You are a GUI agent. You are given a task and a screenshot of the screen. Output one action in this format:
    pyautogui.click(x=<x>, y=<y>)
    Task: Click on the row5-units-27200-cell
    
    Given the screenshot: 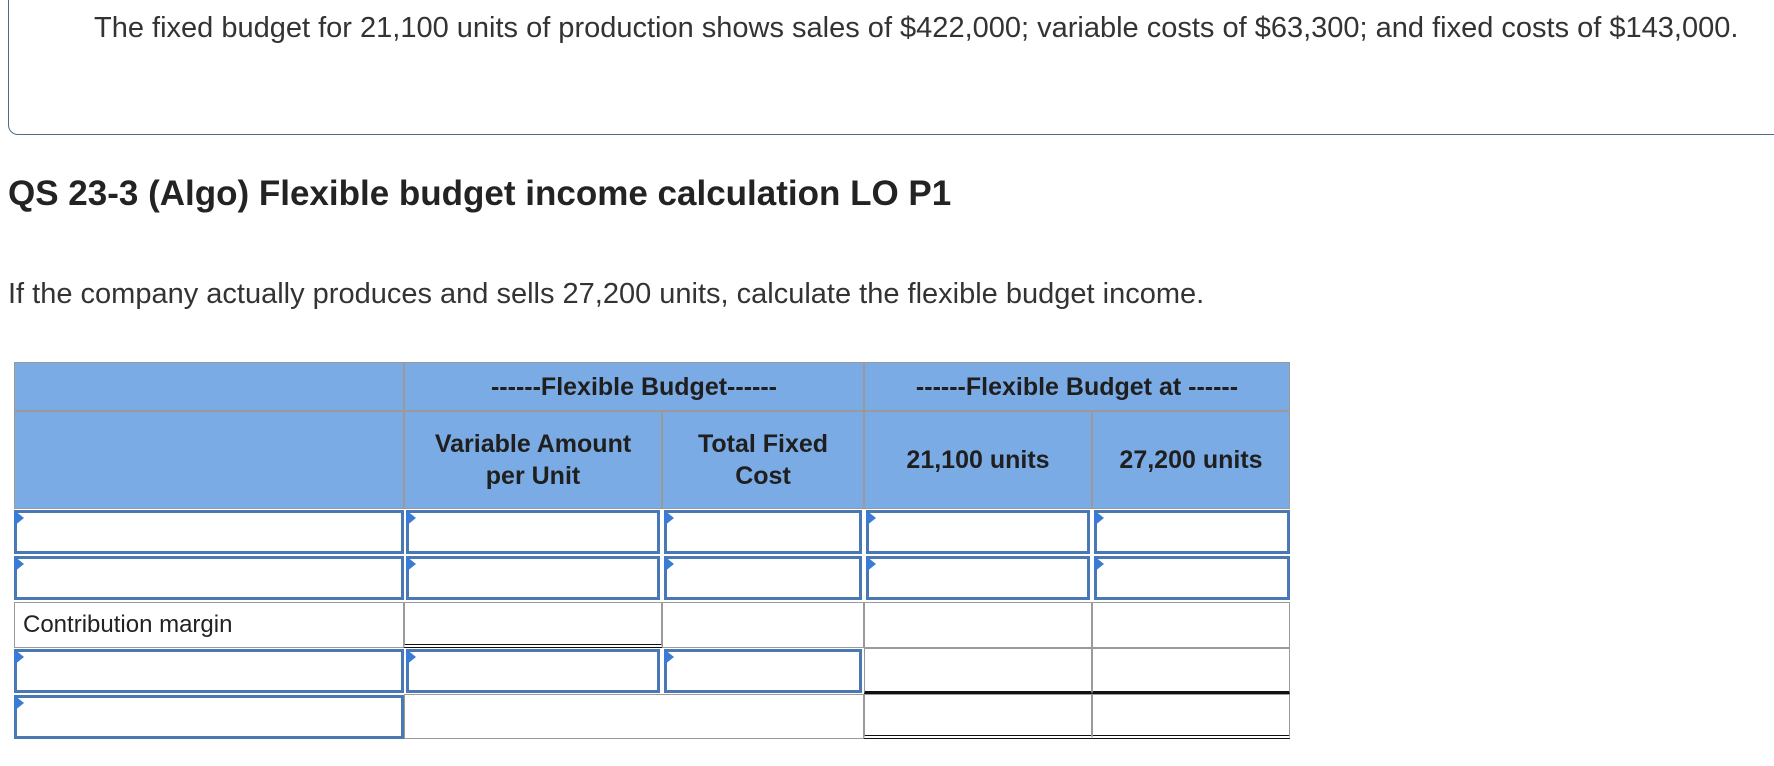 What is the action you would take?
    pyautogui.click(x=1191, y=716)
    